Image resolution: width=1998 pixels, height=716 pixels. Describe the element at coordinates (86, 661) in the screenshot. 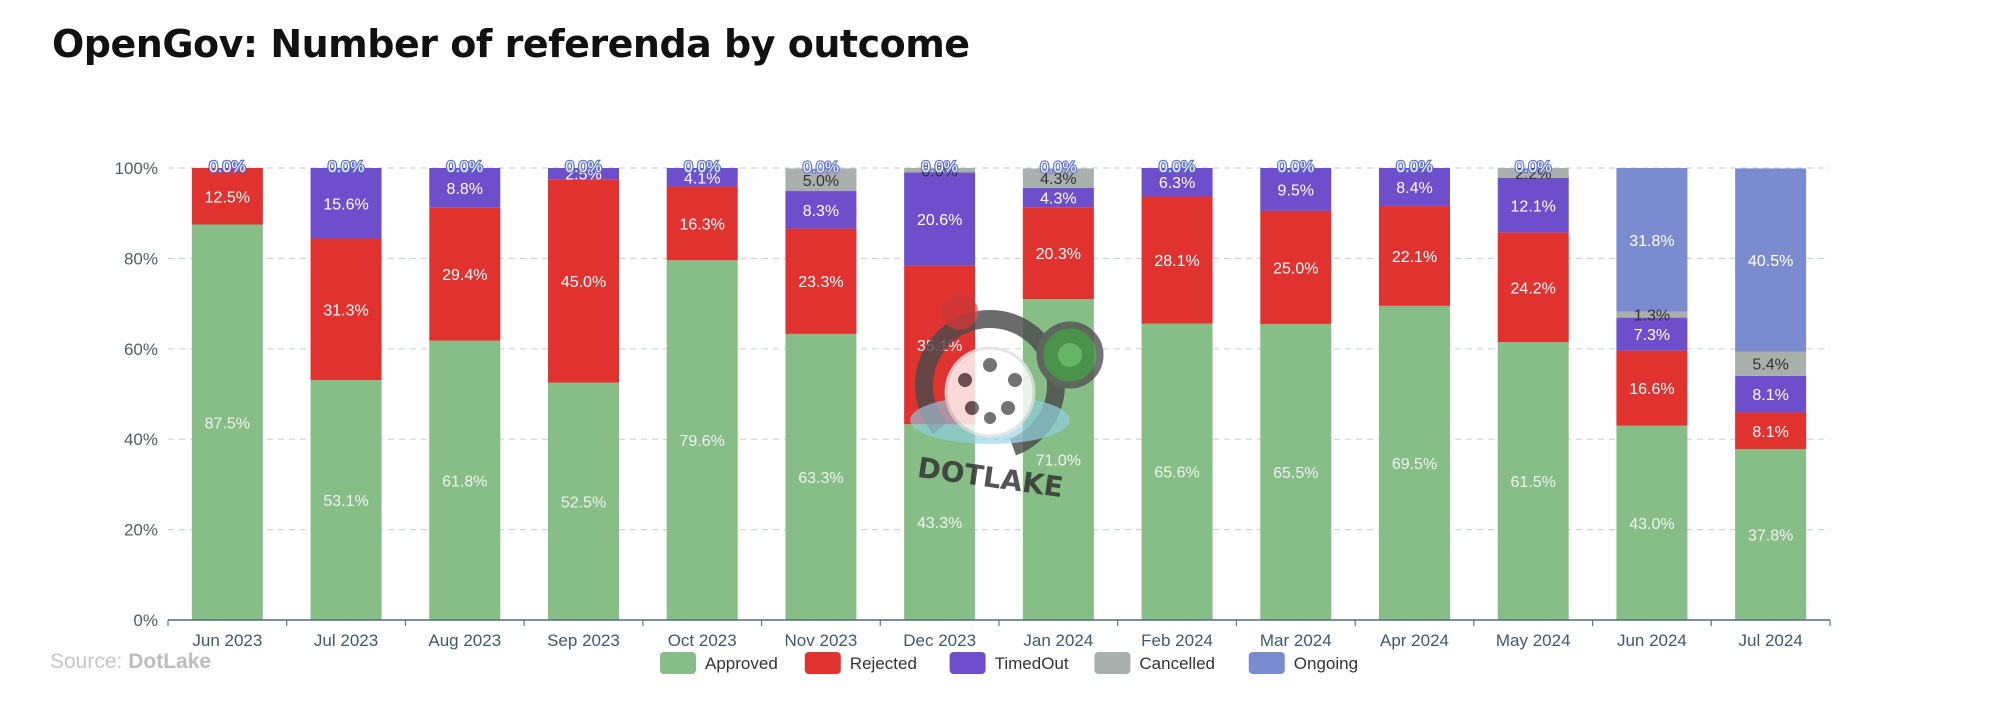

I see `source-prefix: Source:` at that location.